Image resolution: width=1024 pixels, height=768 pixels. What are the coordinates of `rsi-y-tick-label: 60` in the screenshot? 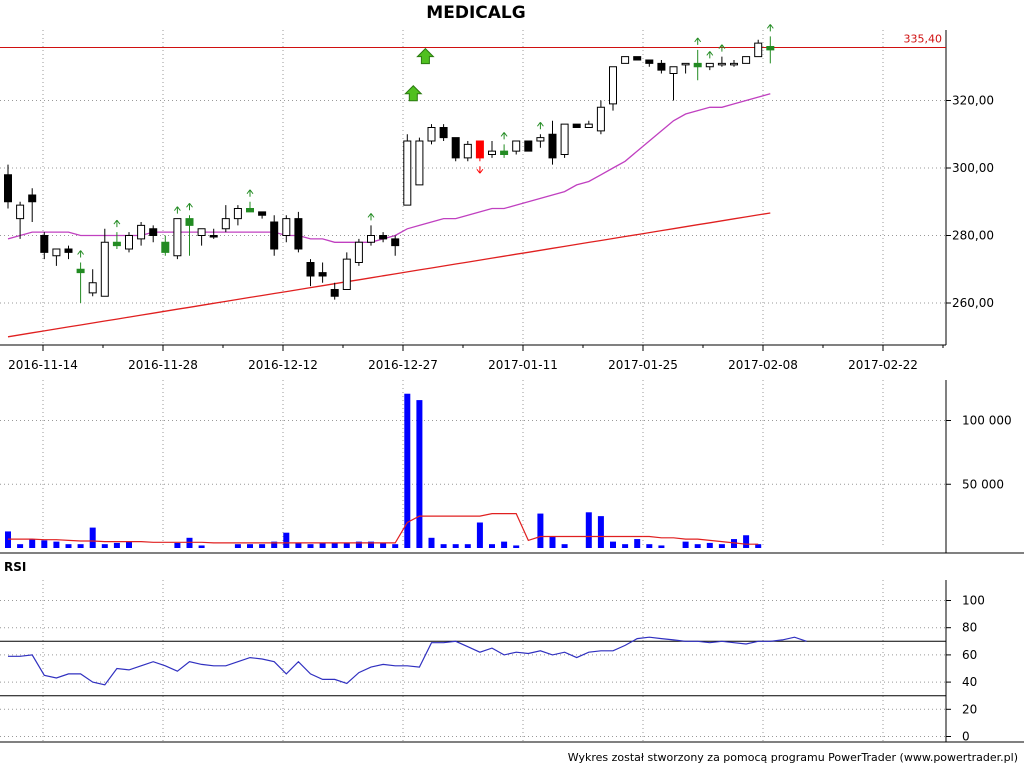 It's located at (969, 655).